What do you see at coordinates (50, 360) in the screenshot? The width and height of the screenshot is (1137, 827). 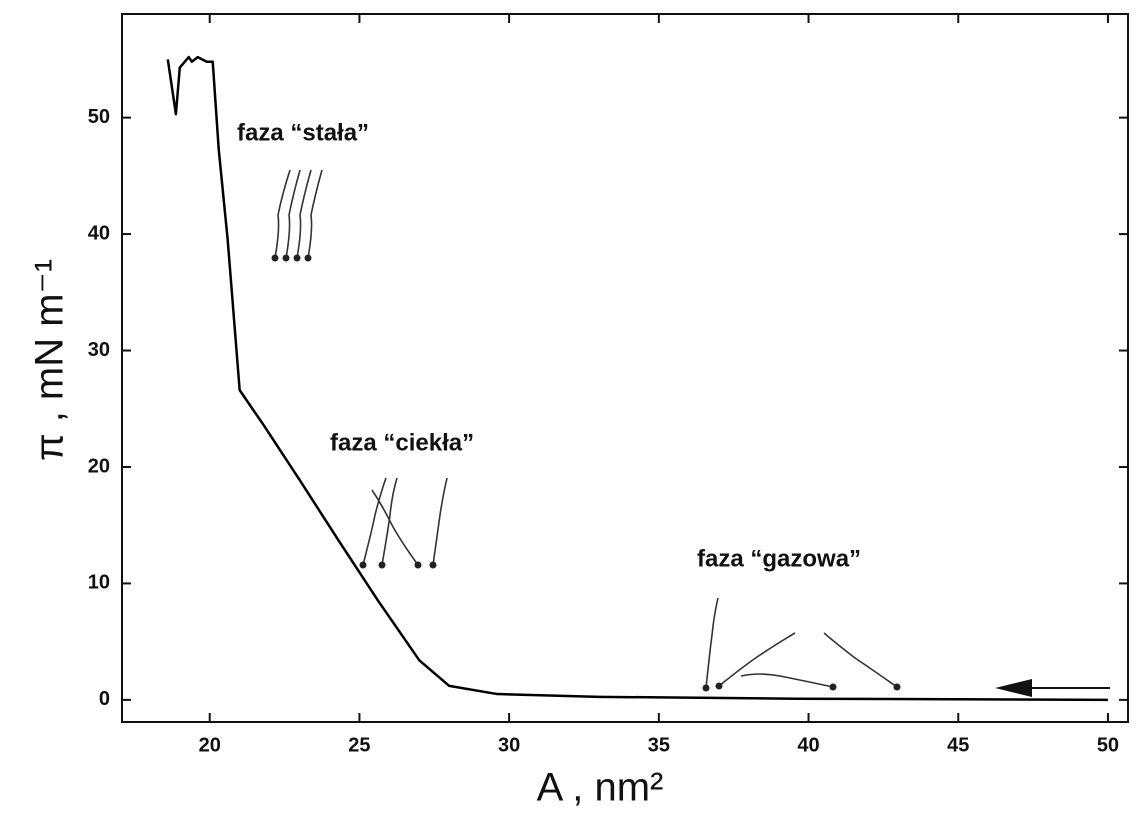 I see `y-axis-label: π , mN m⁻¹` at bounding box center [50, 360].